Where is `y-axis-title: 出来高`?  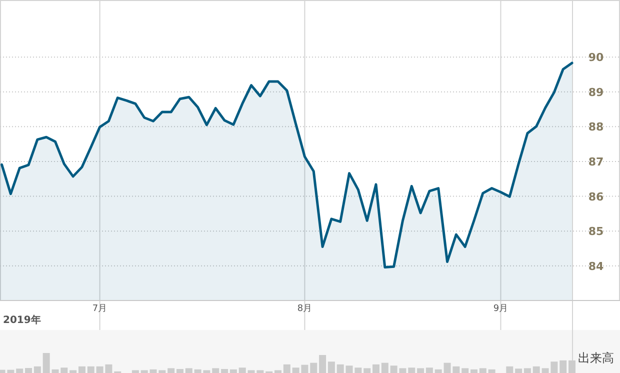 y-axis-title: 出来高 is located at coordinates (596, 358).